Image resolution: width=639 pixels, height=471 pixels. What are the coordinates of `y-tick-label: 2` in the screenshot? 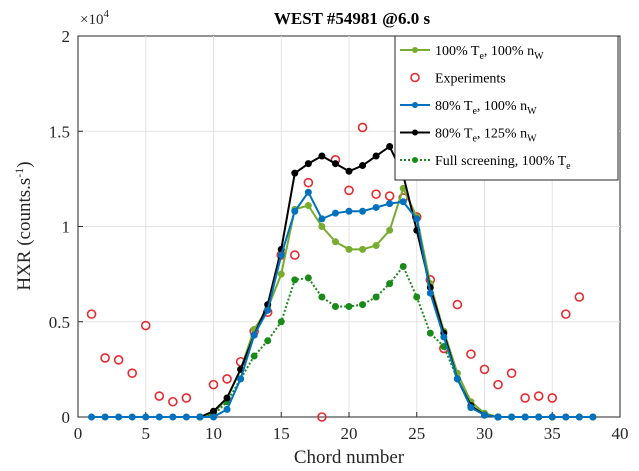 It's located at (66, 36).